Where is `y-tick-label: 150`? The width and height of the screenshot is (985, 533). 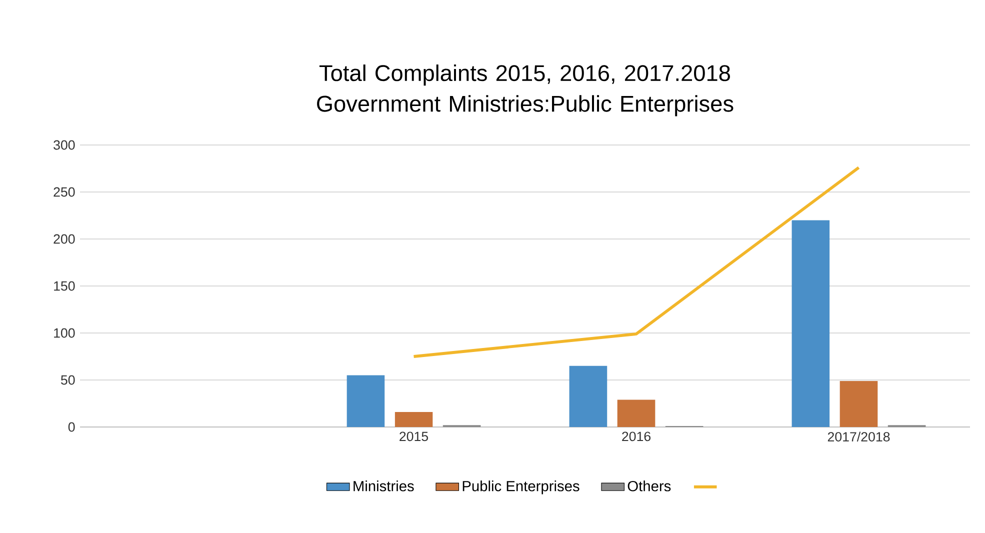
y-tick-label: 150 is located at coordinates (64, 286).